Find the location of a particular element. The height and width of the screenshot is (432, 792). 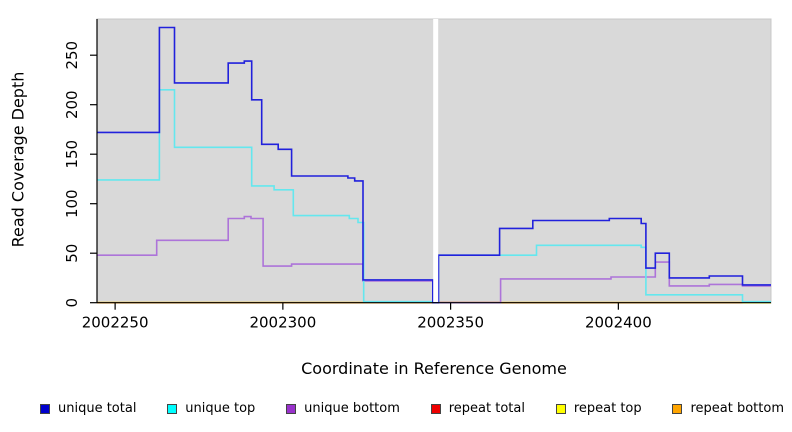

x-axis-ticks: 2002250 2002300 2002350 2002400 is located at coordinates (367, 317).